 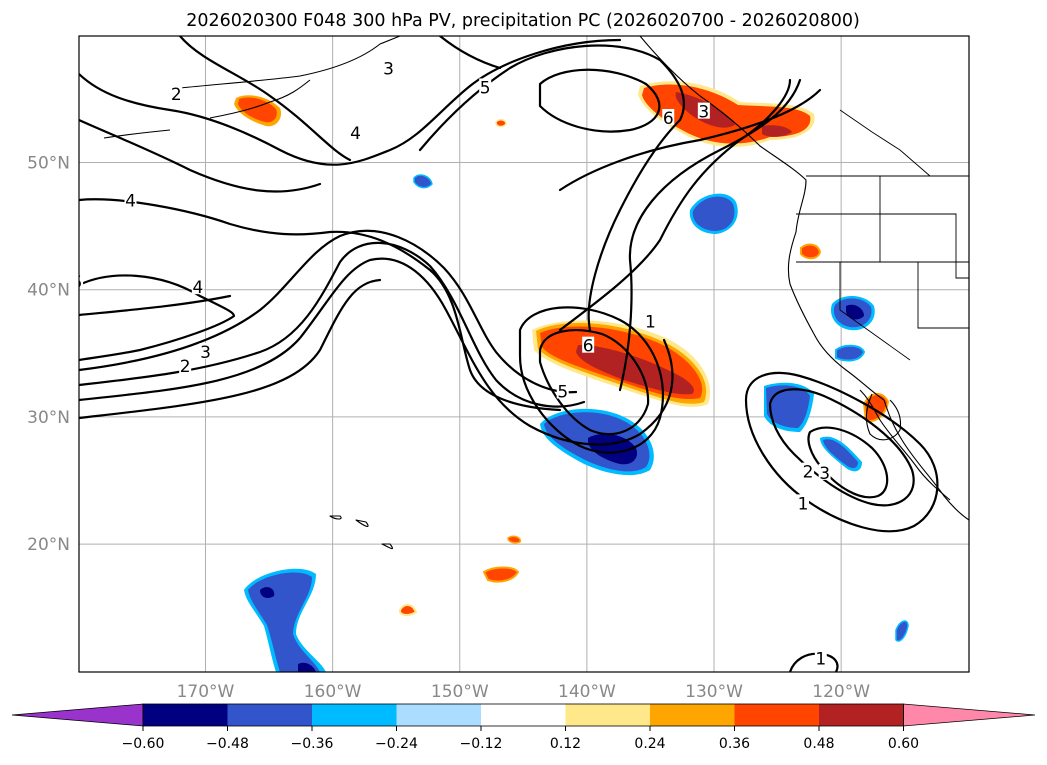 What do you see at coordinates (818, 744) in the screenshot?
I see `colorbar-tick-label: 0.48` at bounding box center [818, 744].